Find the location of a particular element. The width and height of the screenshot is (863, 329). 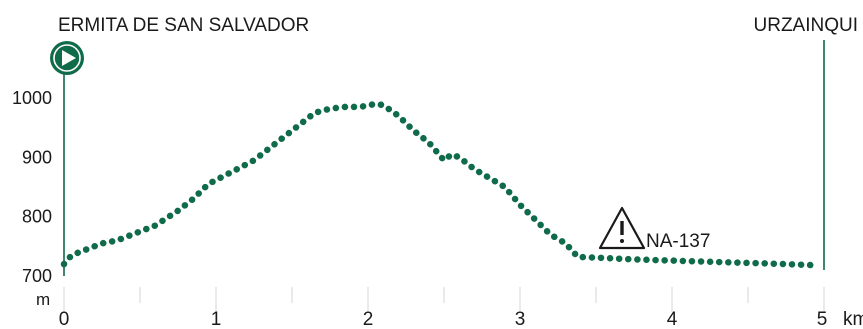

y-unit-label: m is located at coordinates (43, 299).